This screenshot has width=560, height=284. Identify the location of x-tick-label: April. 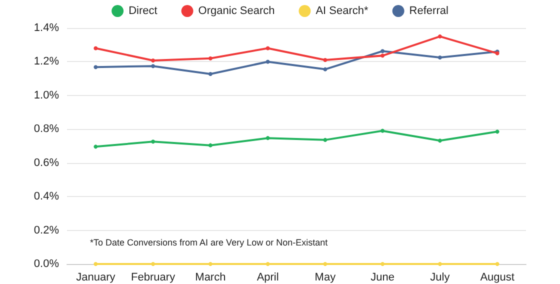
(267, 278).